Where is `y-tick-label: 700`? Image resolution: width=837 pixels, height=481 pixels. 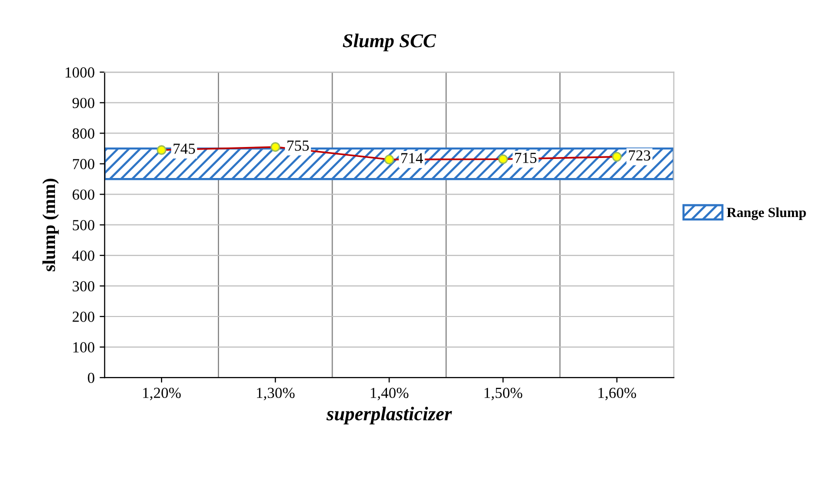
y-tick-label: 700 is located at coordinates (83, 164).